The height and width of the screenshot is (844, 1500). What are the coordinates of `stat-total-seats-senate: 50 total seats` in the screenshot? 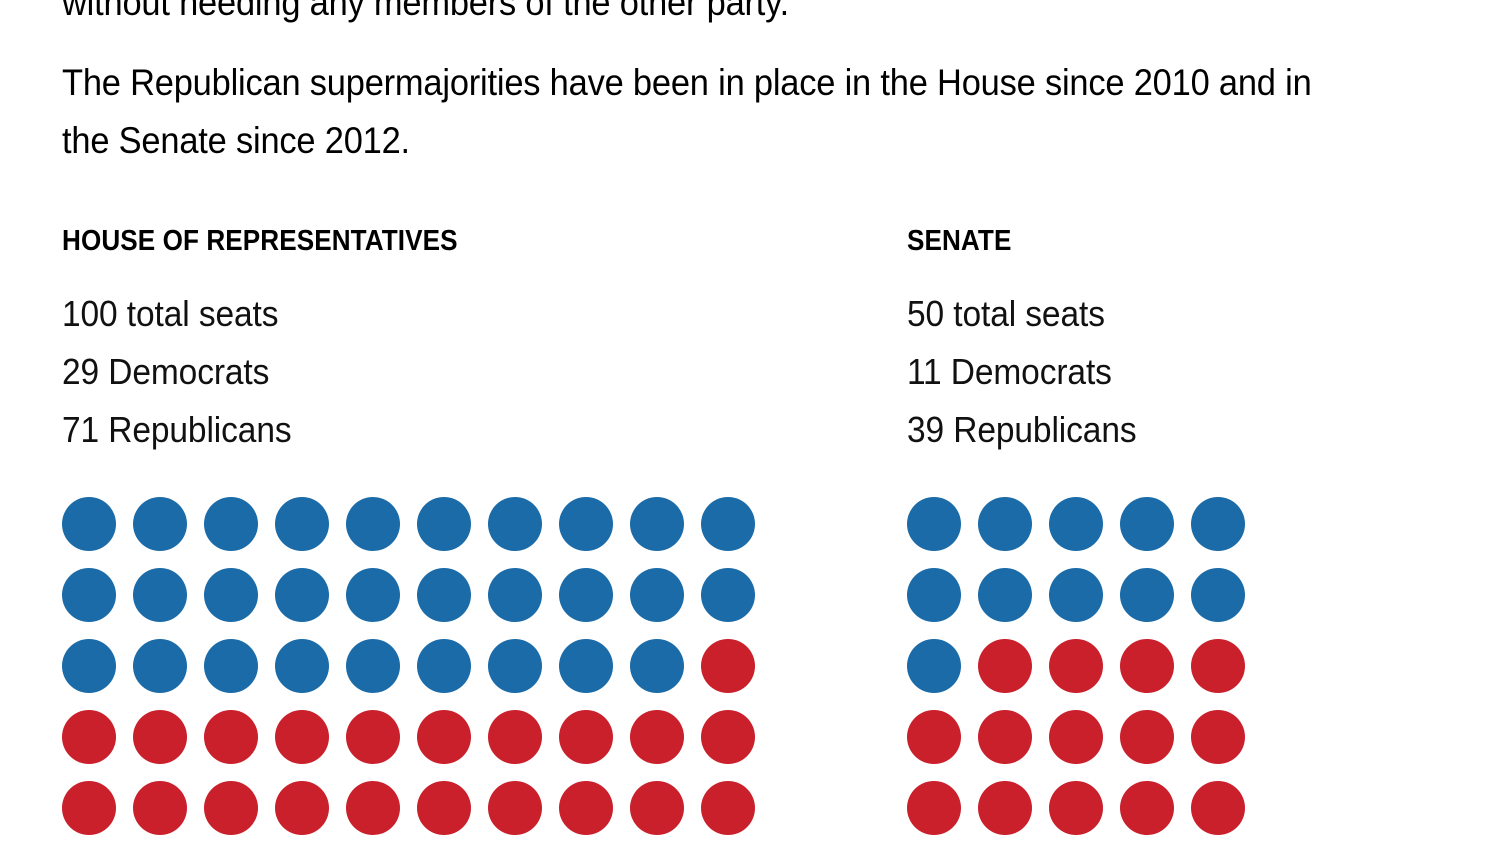 It's located at (1006, 313).